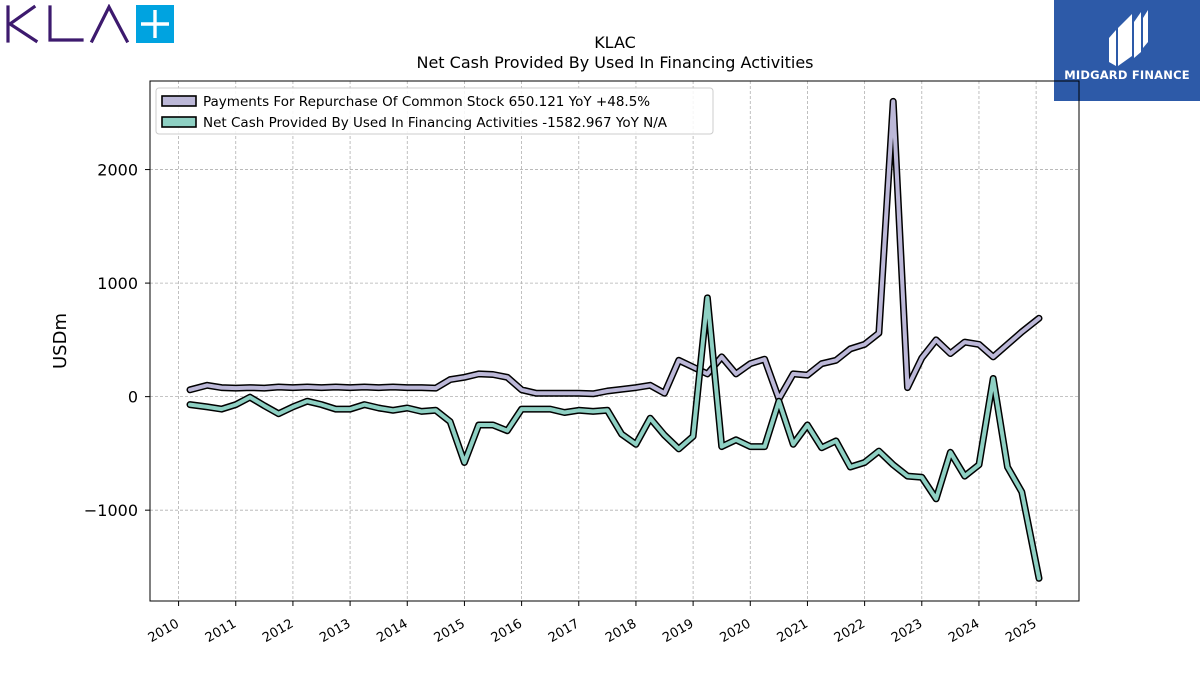 Image resolution: width=1200 pixels, height=675 pixels. What do you see at coordinates (507, 631) in the screenshot?
I see `x-tick-label: 2016` at bounding box center [507, 631].